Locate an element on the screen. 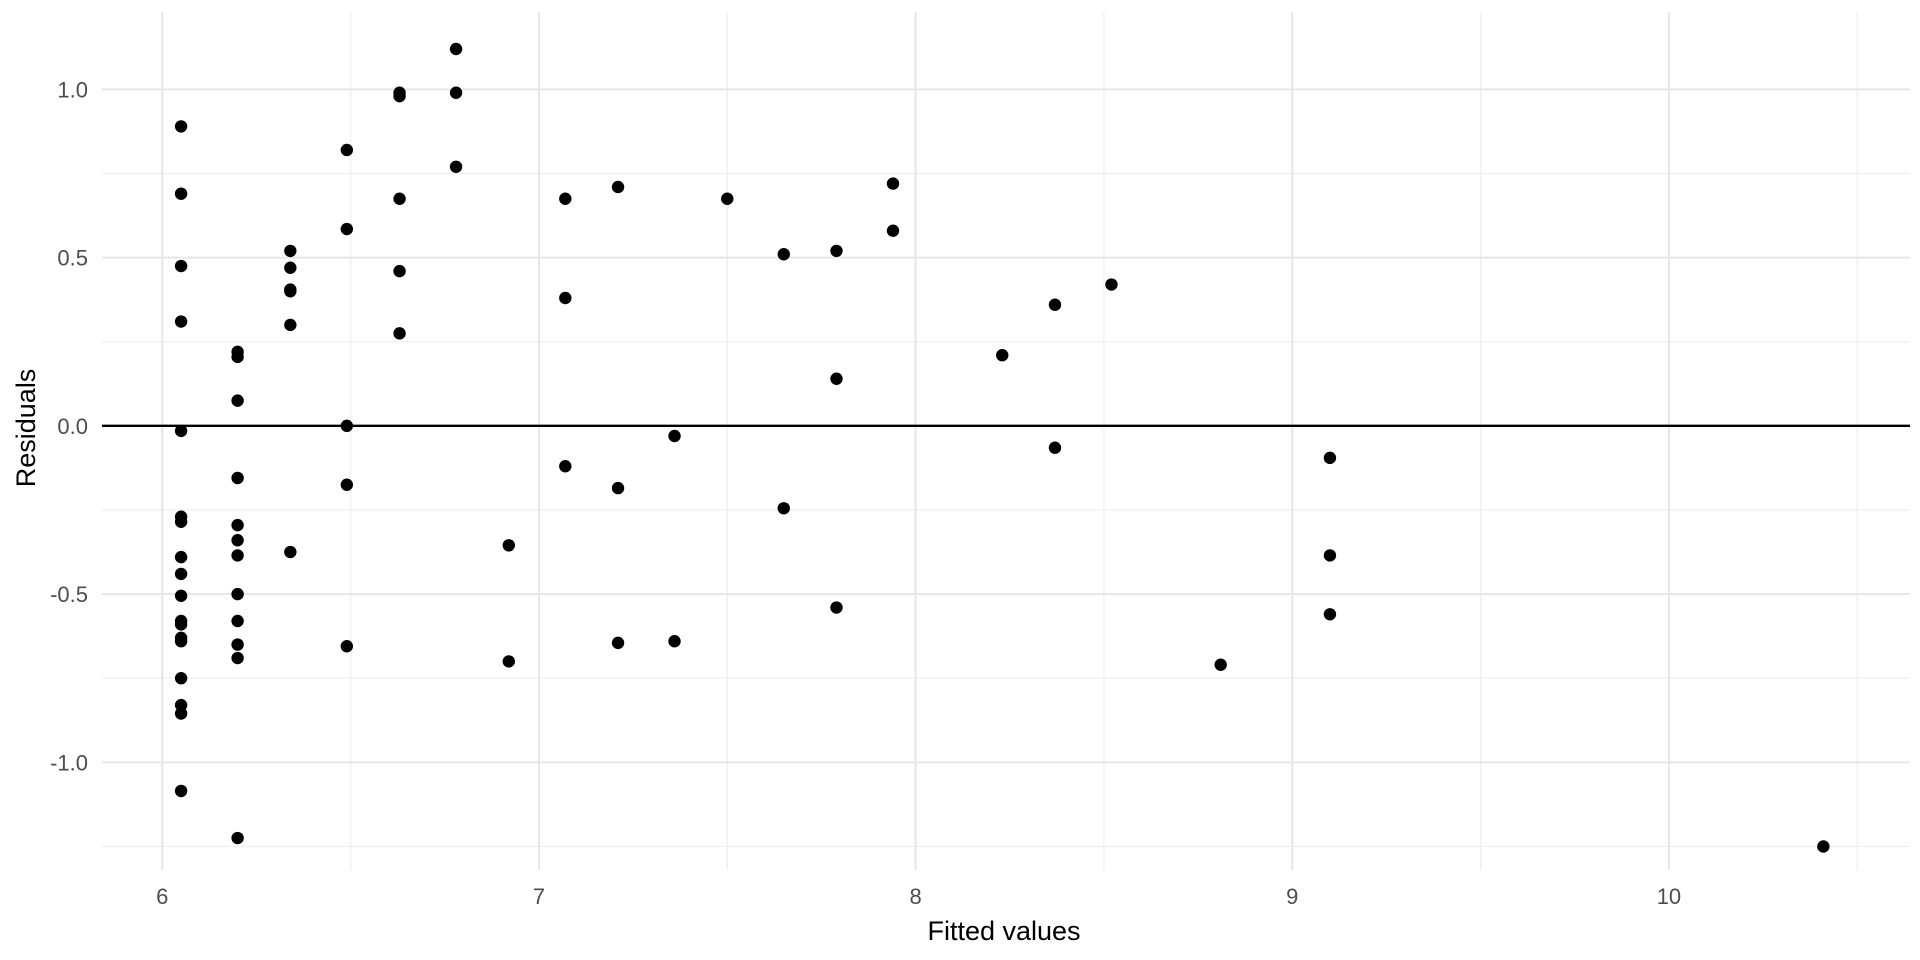  y-tick-label: 1.0 is located at coordinates (72, 89).